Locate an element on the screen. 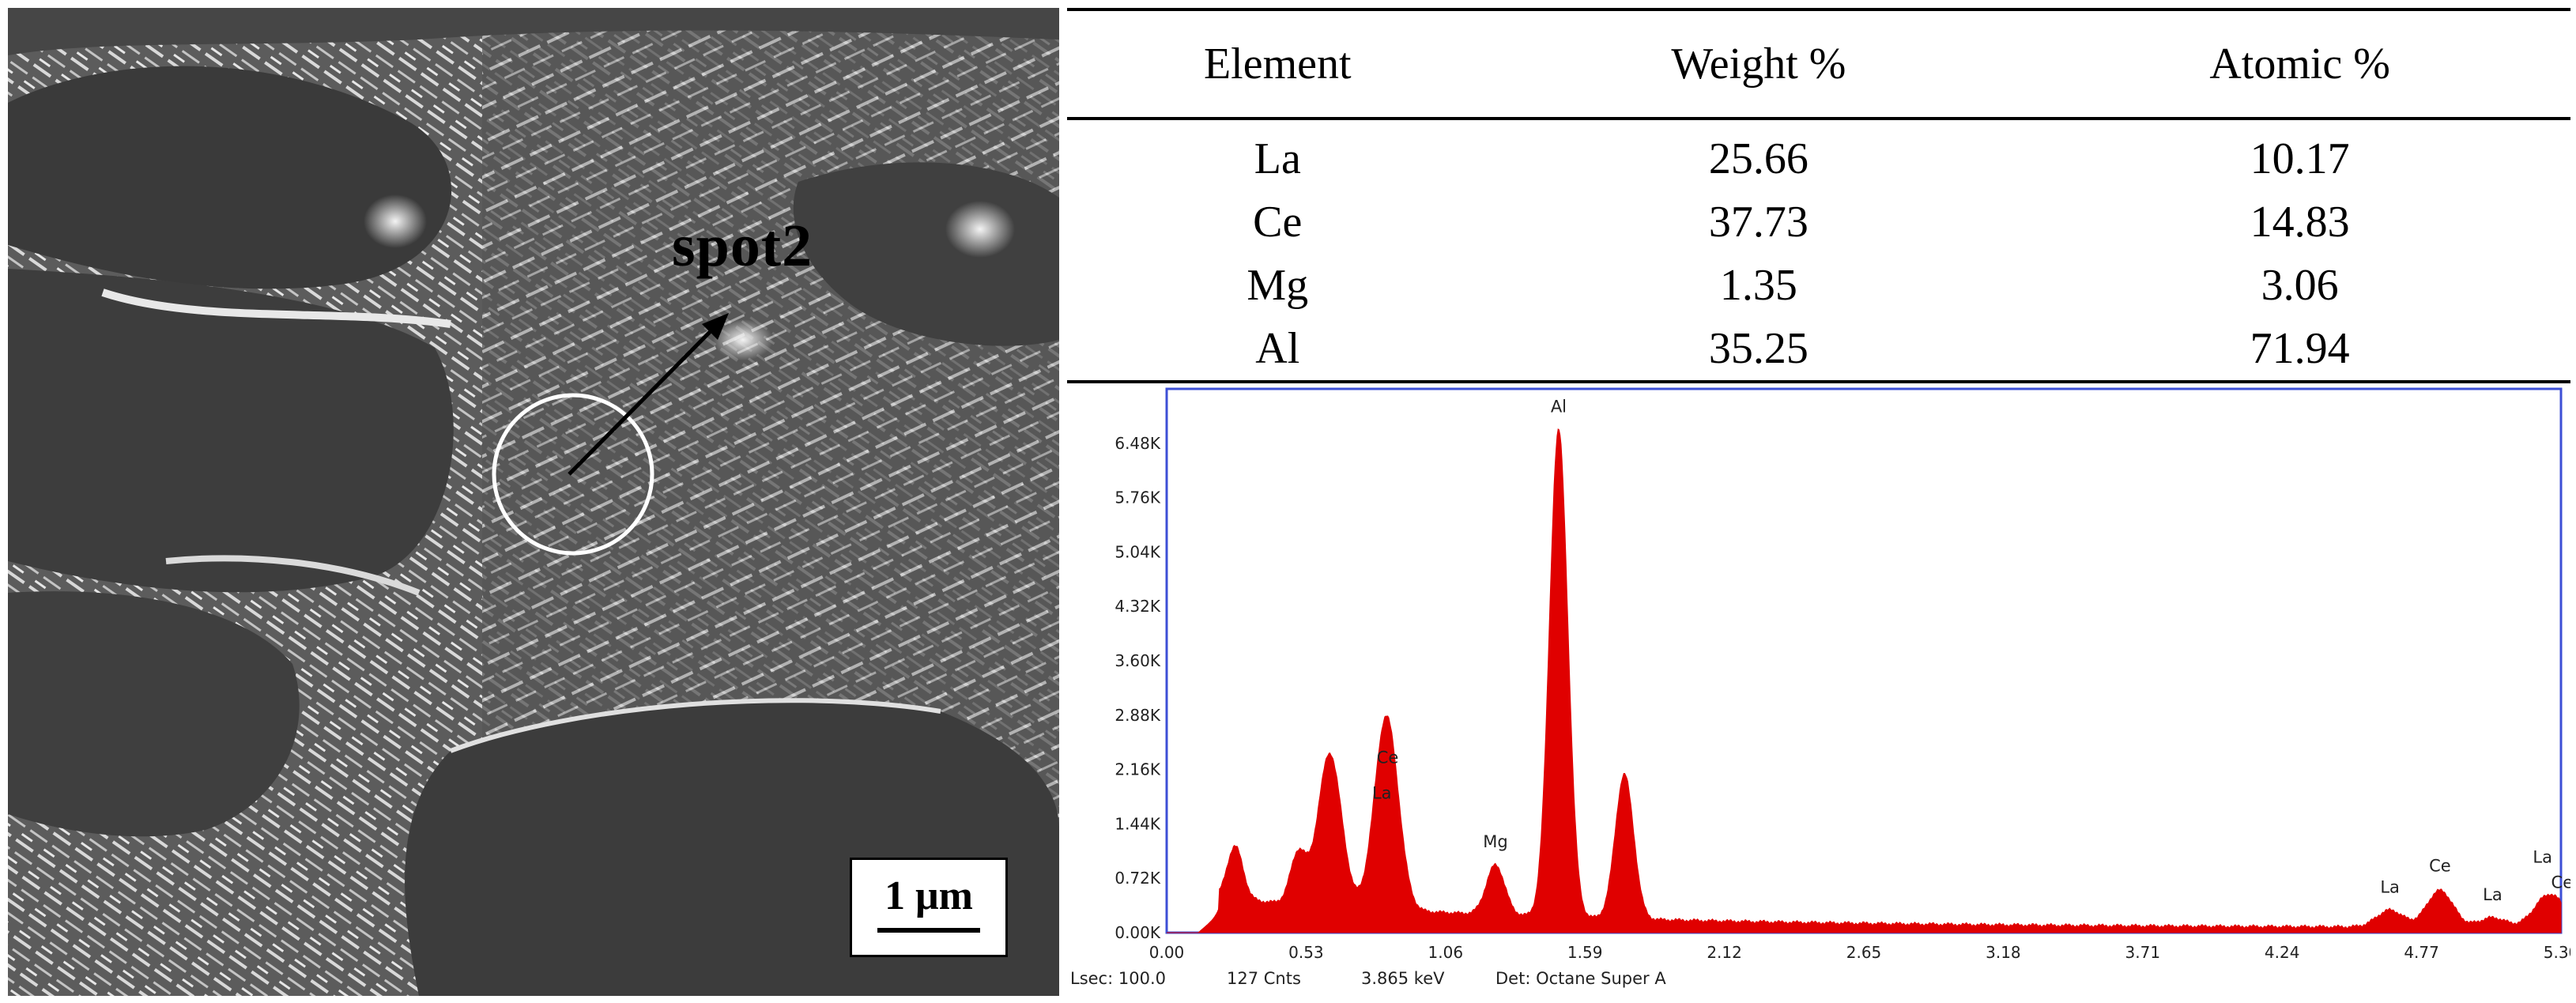 The height and width of the screenshot is (1003, 2576). x-tick-label: 1.06 is located at coordinates (1446, 953).